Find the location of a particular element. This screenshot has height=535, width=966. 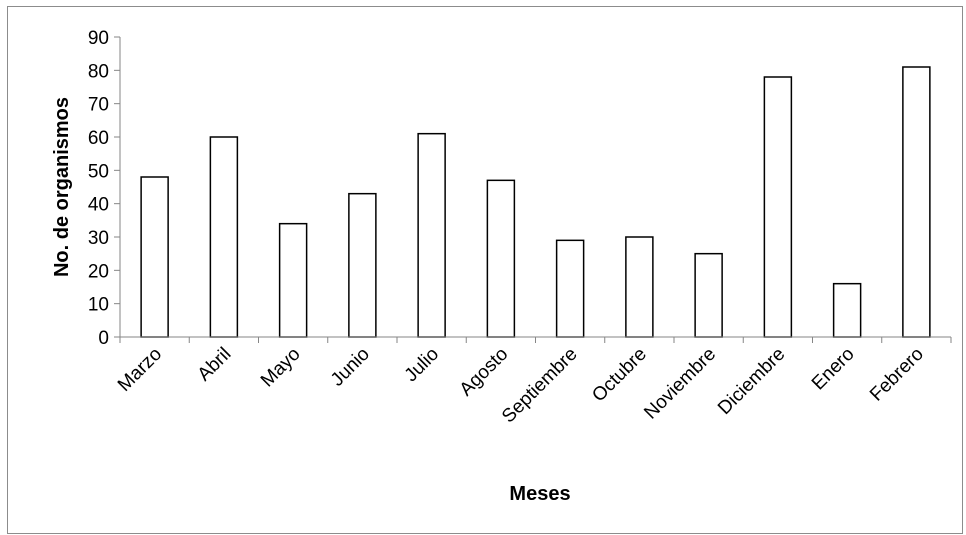

x-tick-label: Abril is located at coordinates (215, 365).